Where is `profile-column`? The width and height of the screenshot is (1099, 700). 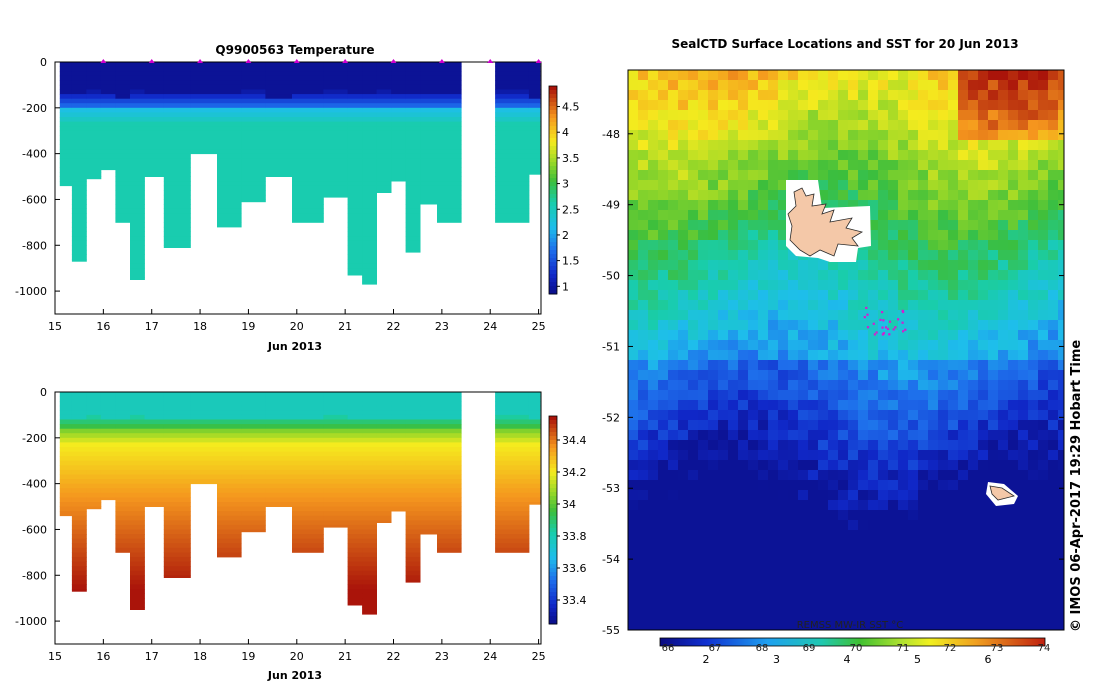
profile-column is located at coordinates (413, 487).